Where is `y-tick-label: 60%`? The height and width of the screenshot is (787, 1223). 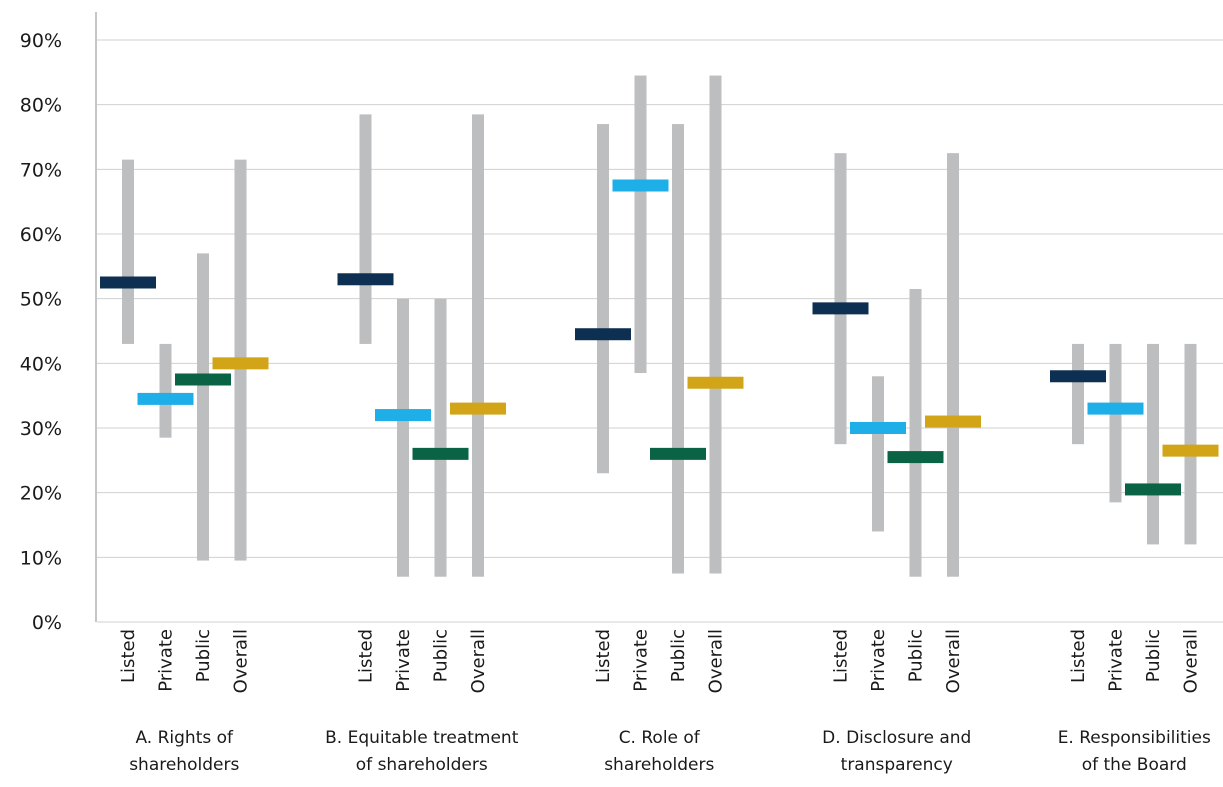 y-tick-label: 60% is located at coordinates (41, 235).